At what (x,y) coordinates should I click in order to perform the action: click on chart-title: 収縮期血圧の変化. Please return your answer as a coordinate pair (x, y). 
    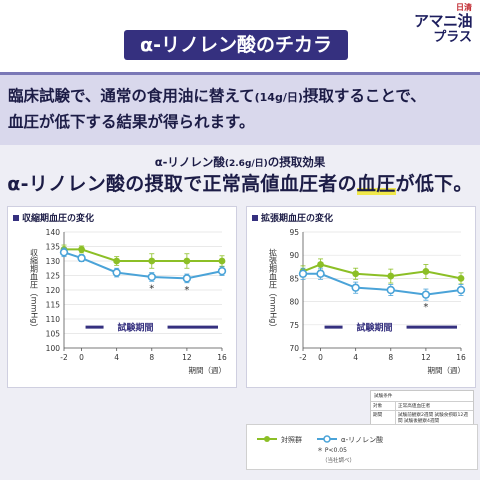
    Looking at the image, I should click on (58, 218).